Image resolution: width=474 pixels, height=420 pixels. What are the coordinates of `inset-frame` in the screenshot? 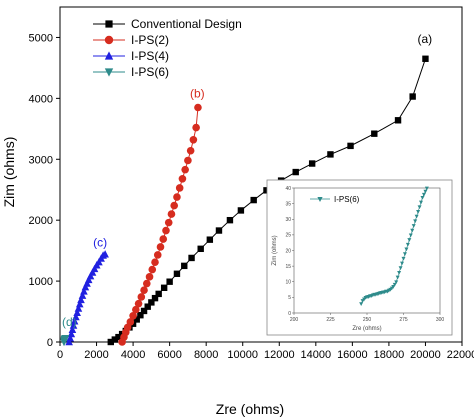 It's located at (359, 257).